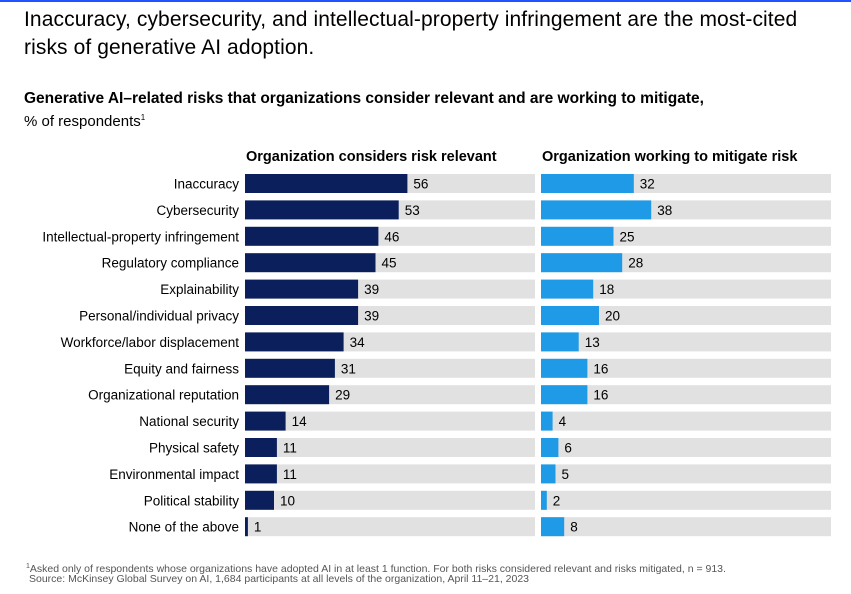 This screenshot has height=594, width=851. I want to click on bar-mitigate-personal-individual-privacy, so click(570, 315).